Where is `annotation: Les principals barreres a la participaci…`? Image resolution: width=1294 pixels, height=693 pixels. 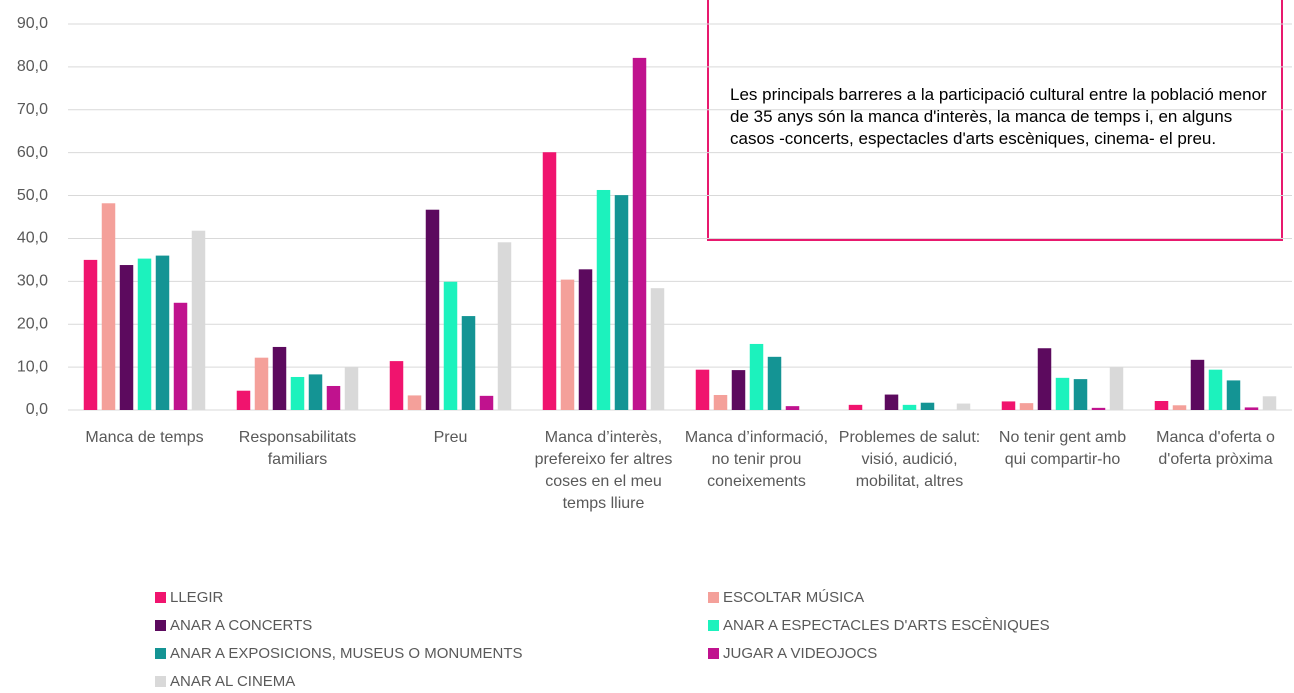 annotation: Les principals barreres a la participaci… is located at coordinates (998, 116).